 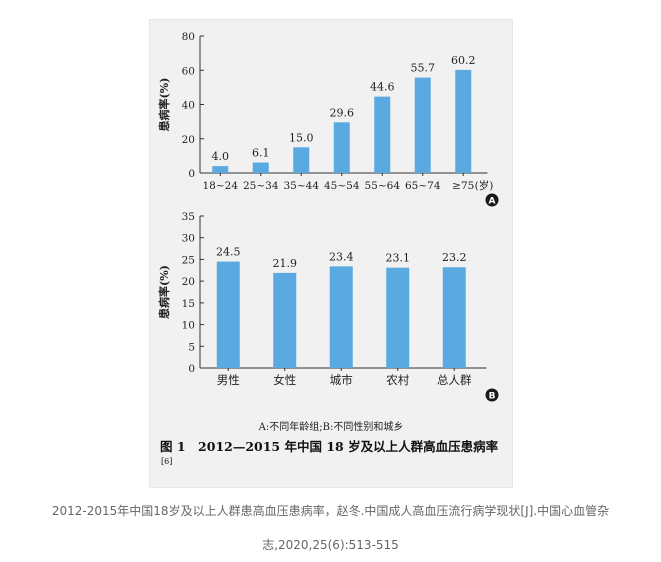 I want to click on chartB-data-label: 24.5, so click(x=228, y=252).